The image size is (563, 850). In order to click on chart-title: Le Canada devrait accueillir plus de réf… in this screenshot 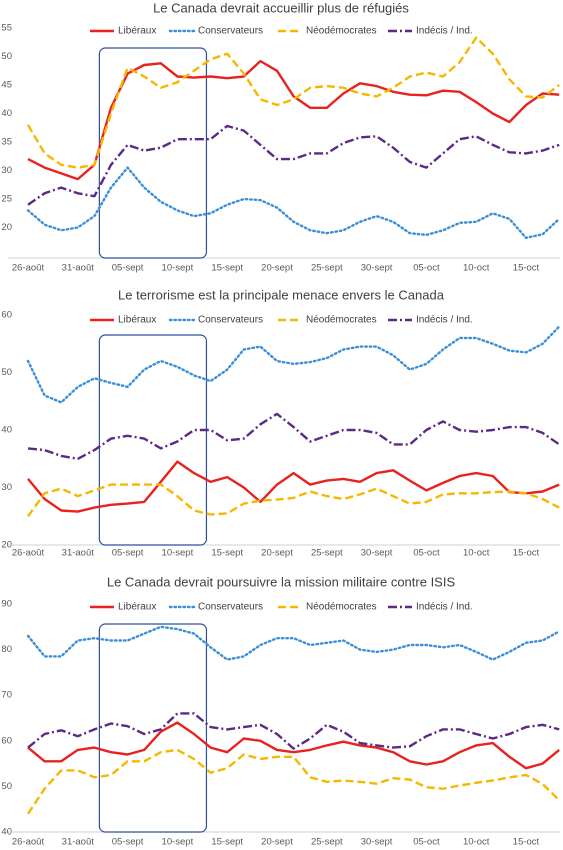, I will do `click(281, 7)`.